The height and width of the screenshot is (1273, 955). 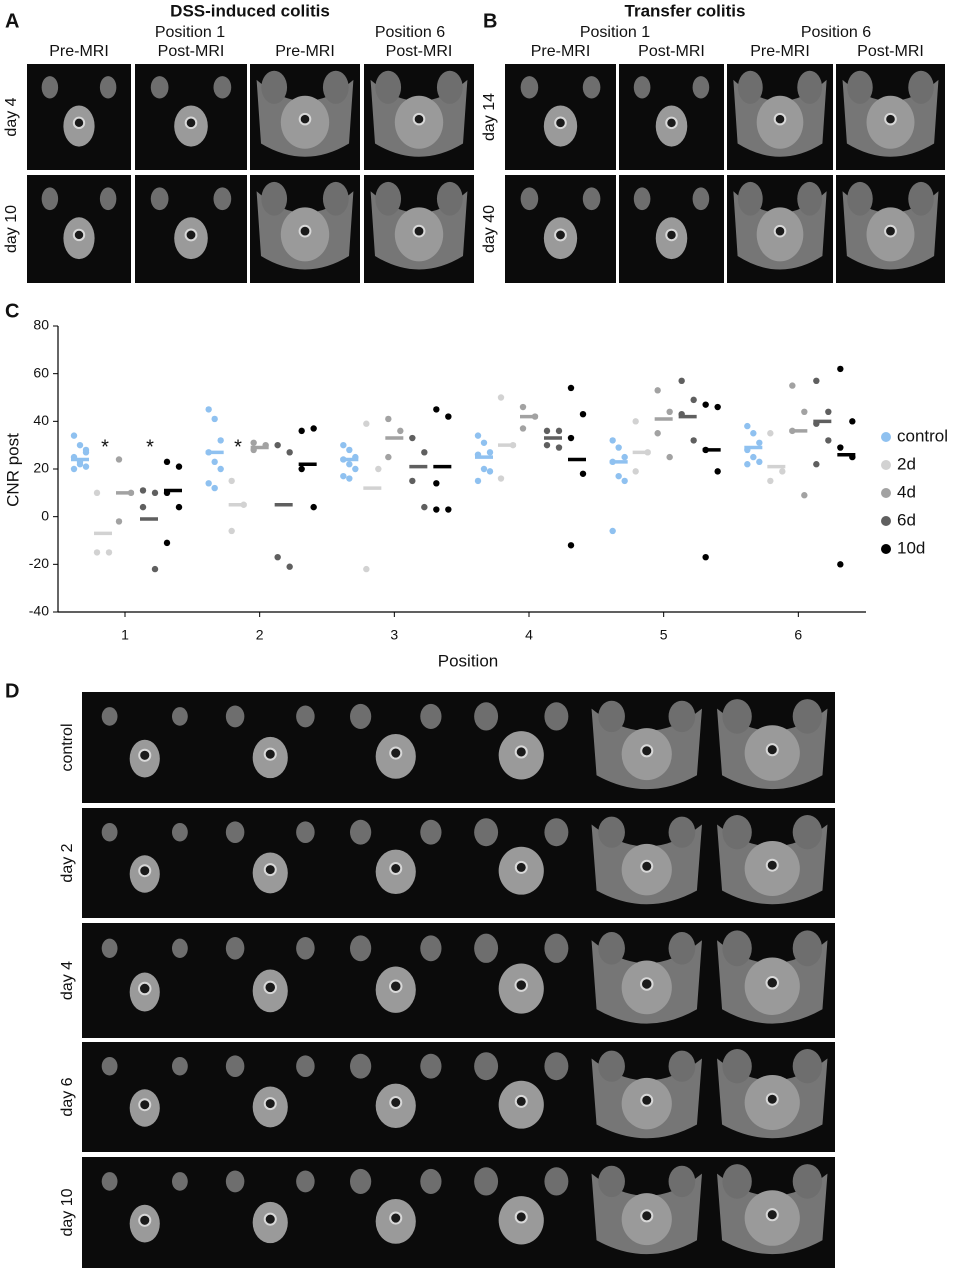 What do you see at coordinates (906, 519) in the screenshot?
I see `legend-label: 6d` at bounding box center [906, 519].